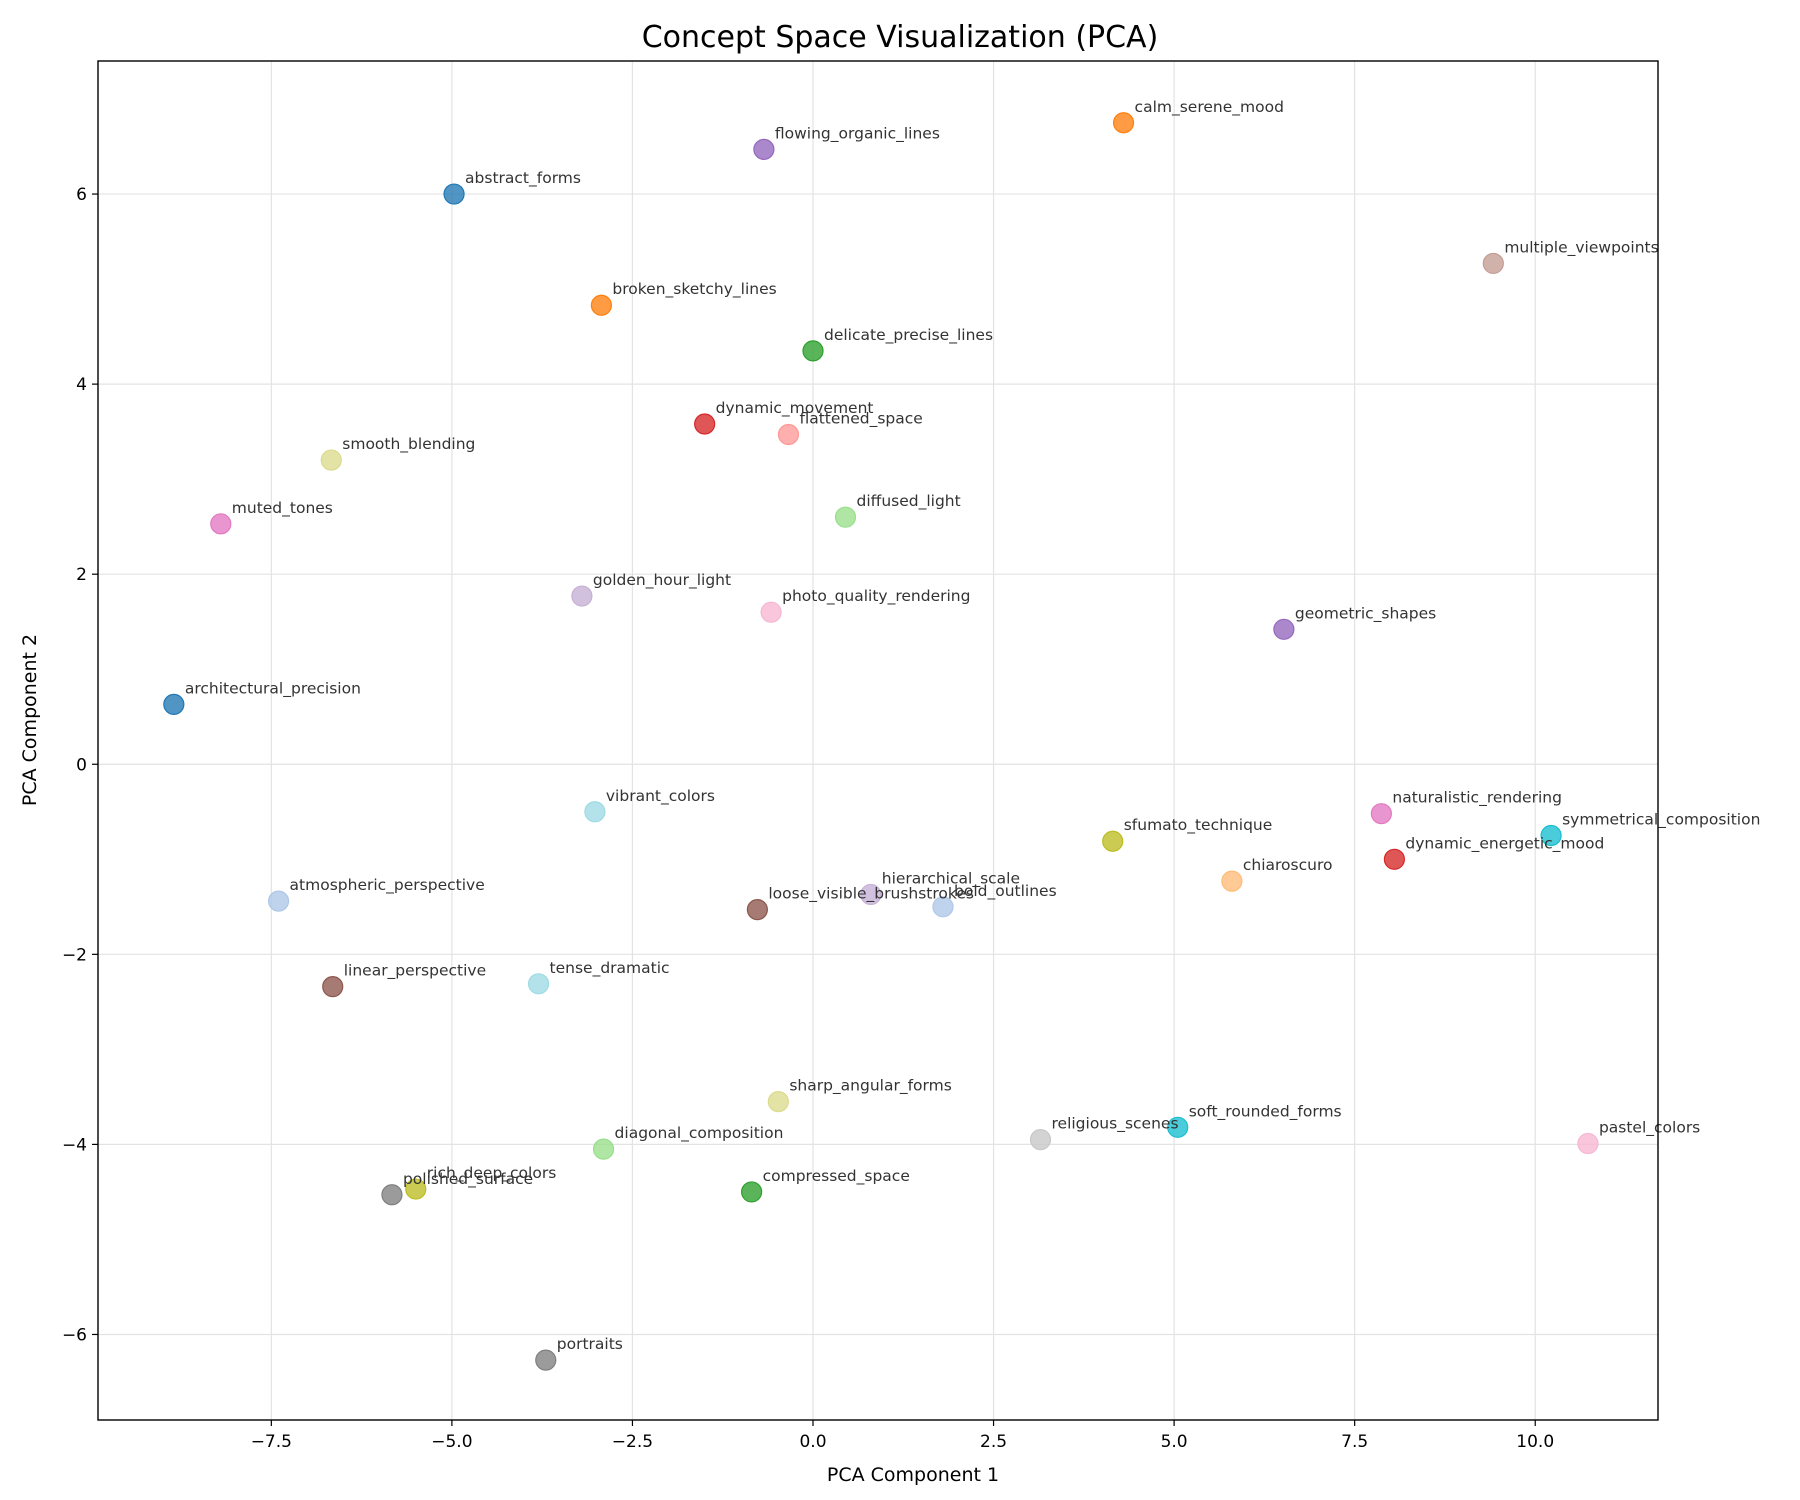 This screenshot has height=1500, width=1800. I want to click on data-point-smooth-blending, so click(331, 460).